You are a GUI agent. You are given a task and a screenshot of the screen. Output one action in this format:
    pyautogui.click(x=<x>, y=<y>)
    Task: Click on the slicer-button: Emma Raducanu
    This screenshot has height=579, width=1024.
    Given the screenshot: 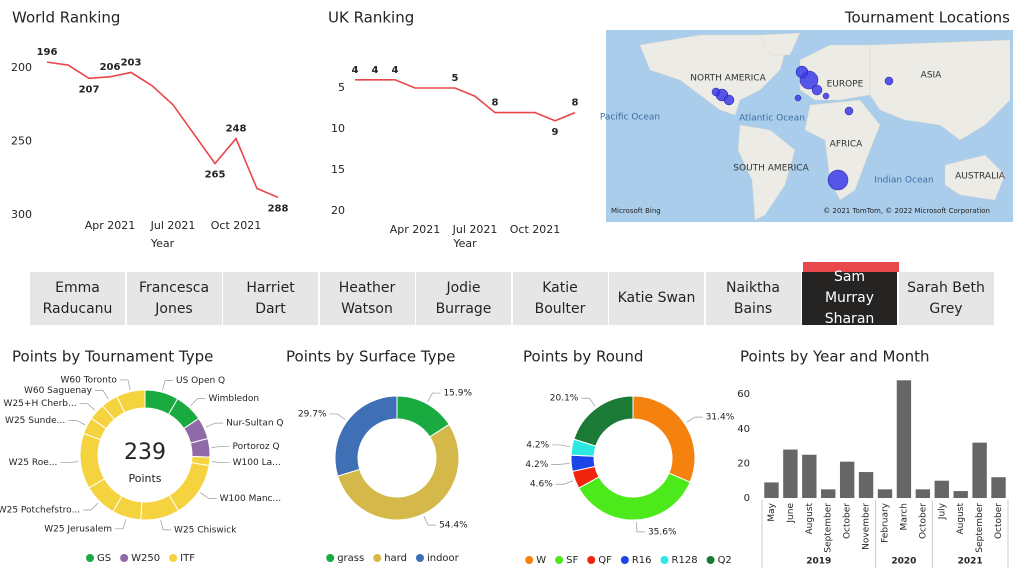 What is the action you would take?
    pyautogui.click(x=78, y=298)
    